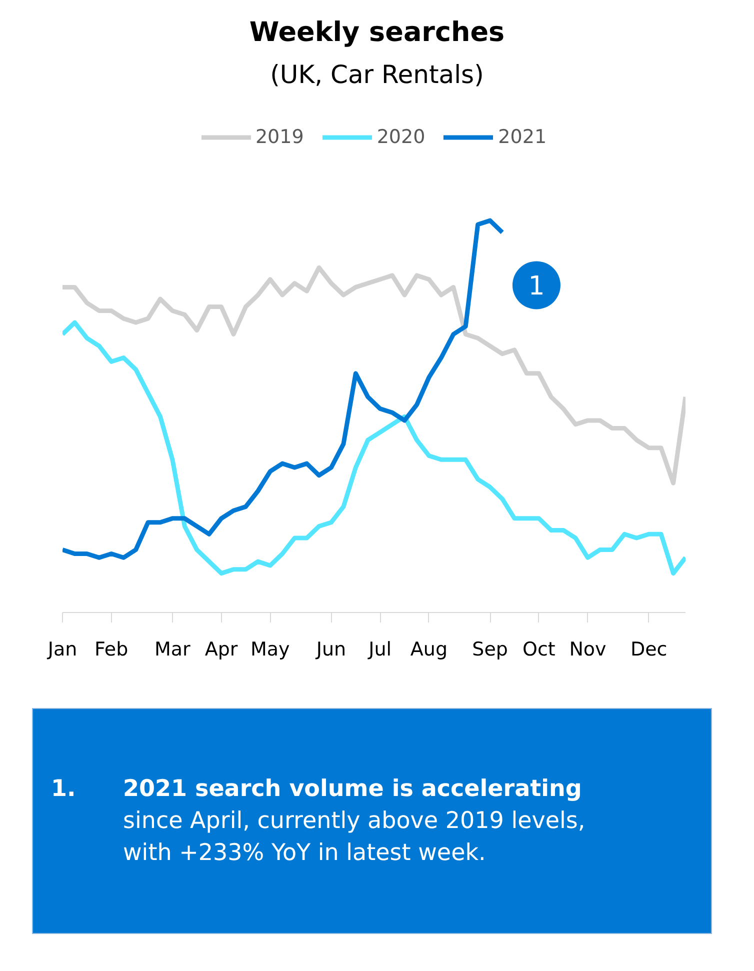  I want to click on x-tick-label: Mar, so click(172, 649).